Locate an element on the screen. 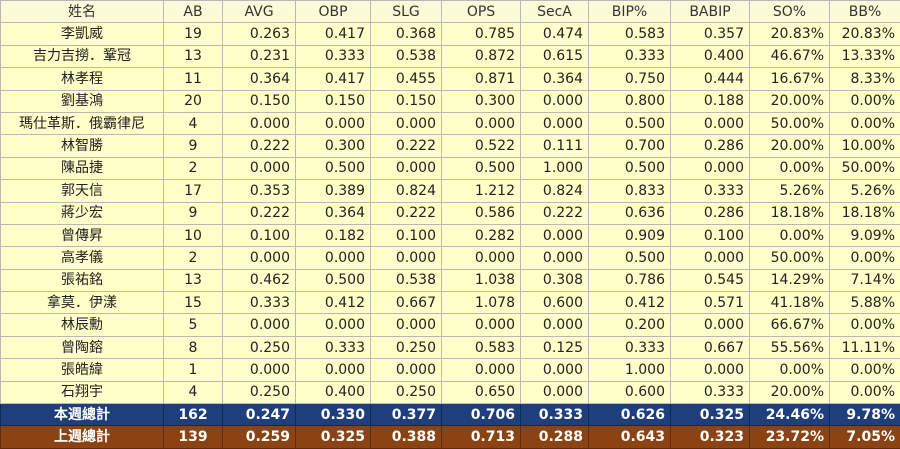 The height and width of the screenshot is (449, 900). bb-pct-cell: 7.14% is located at coordinates (865, 280).